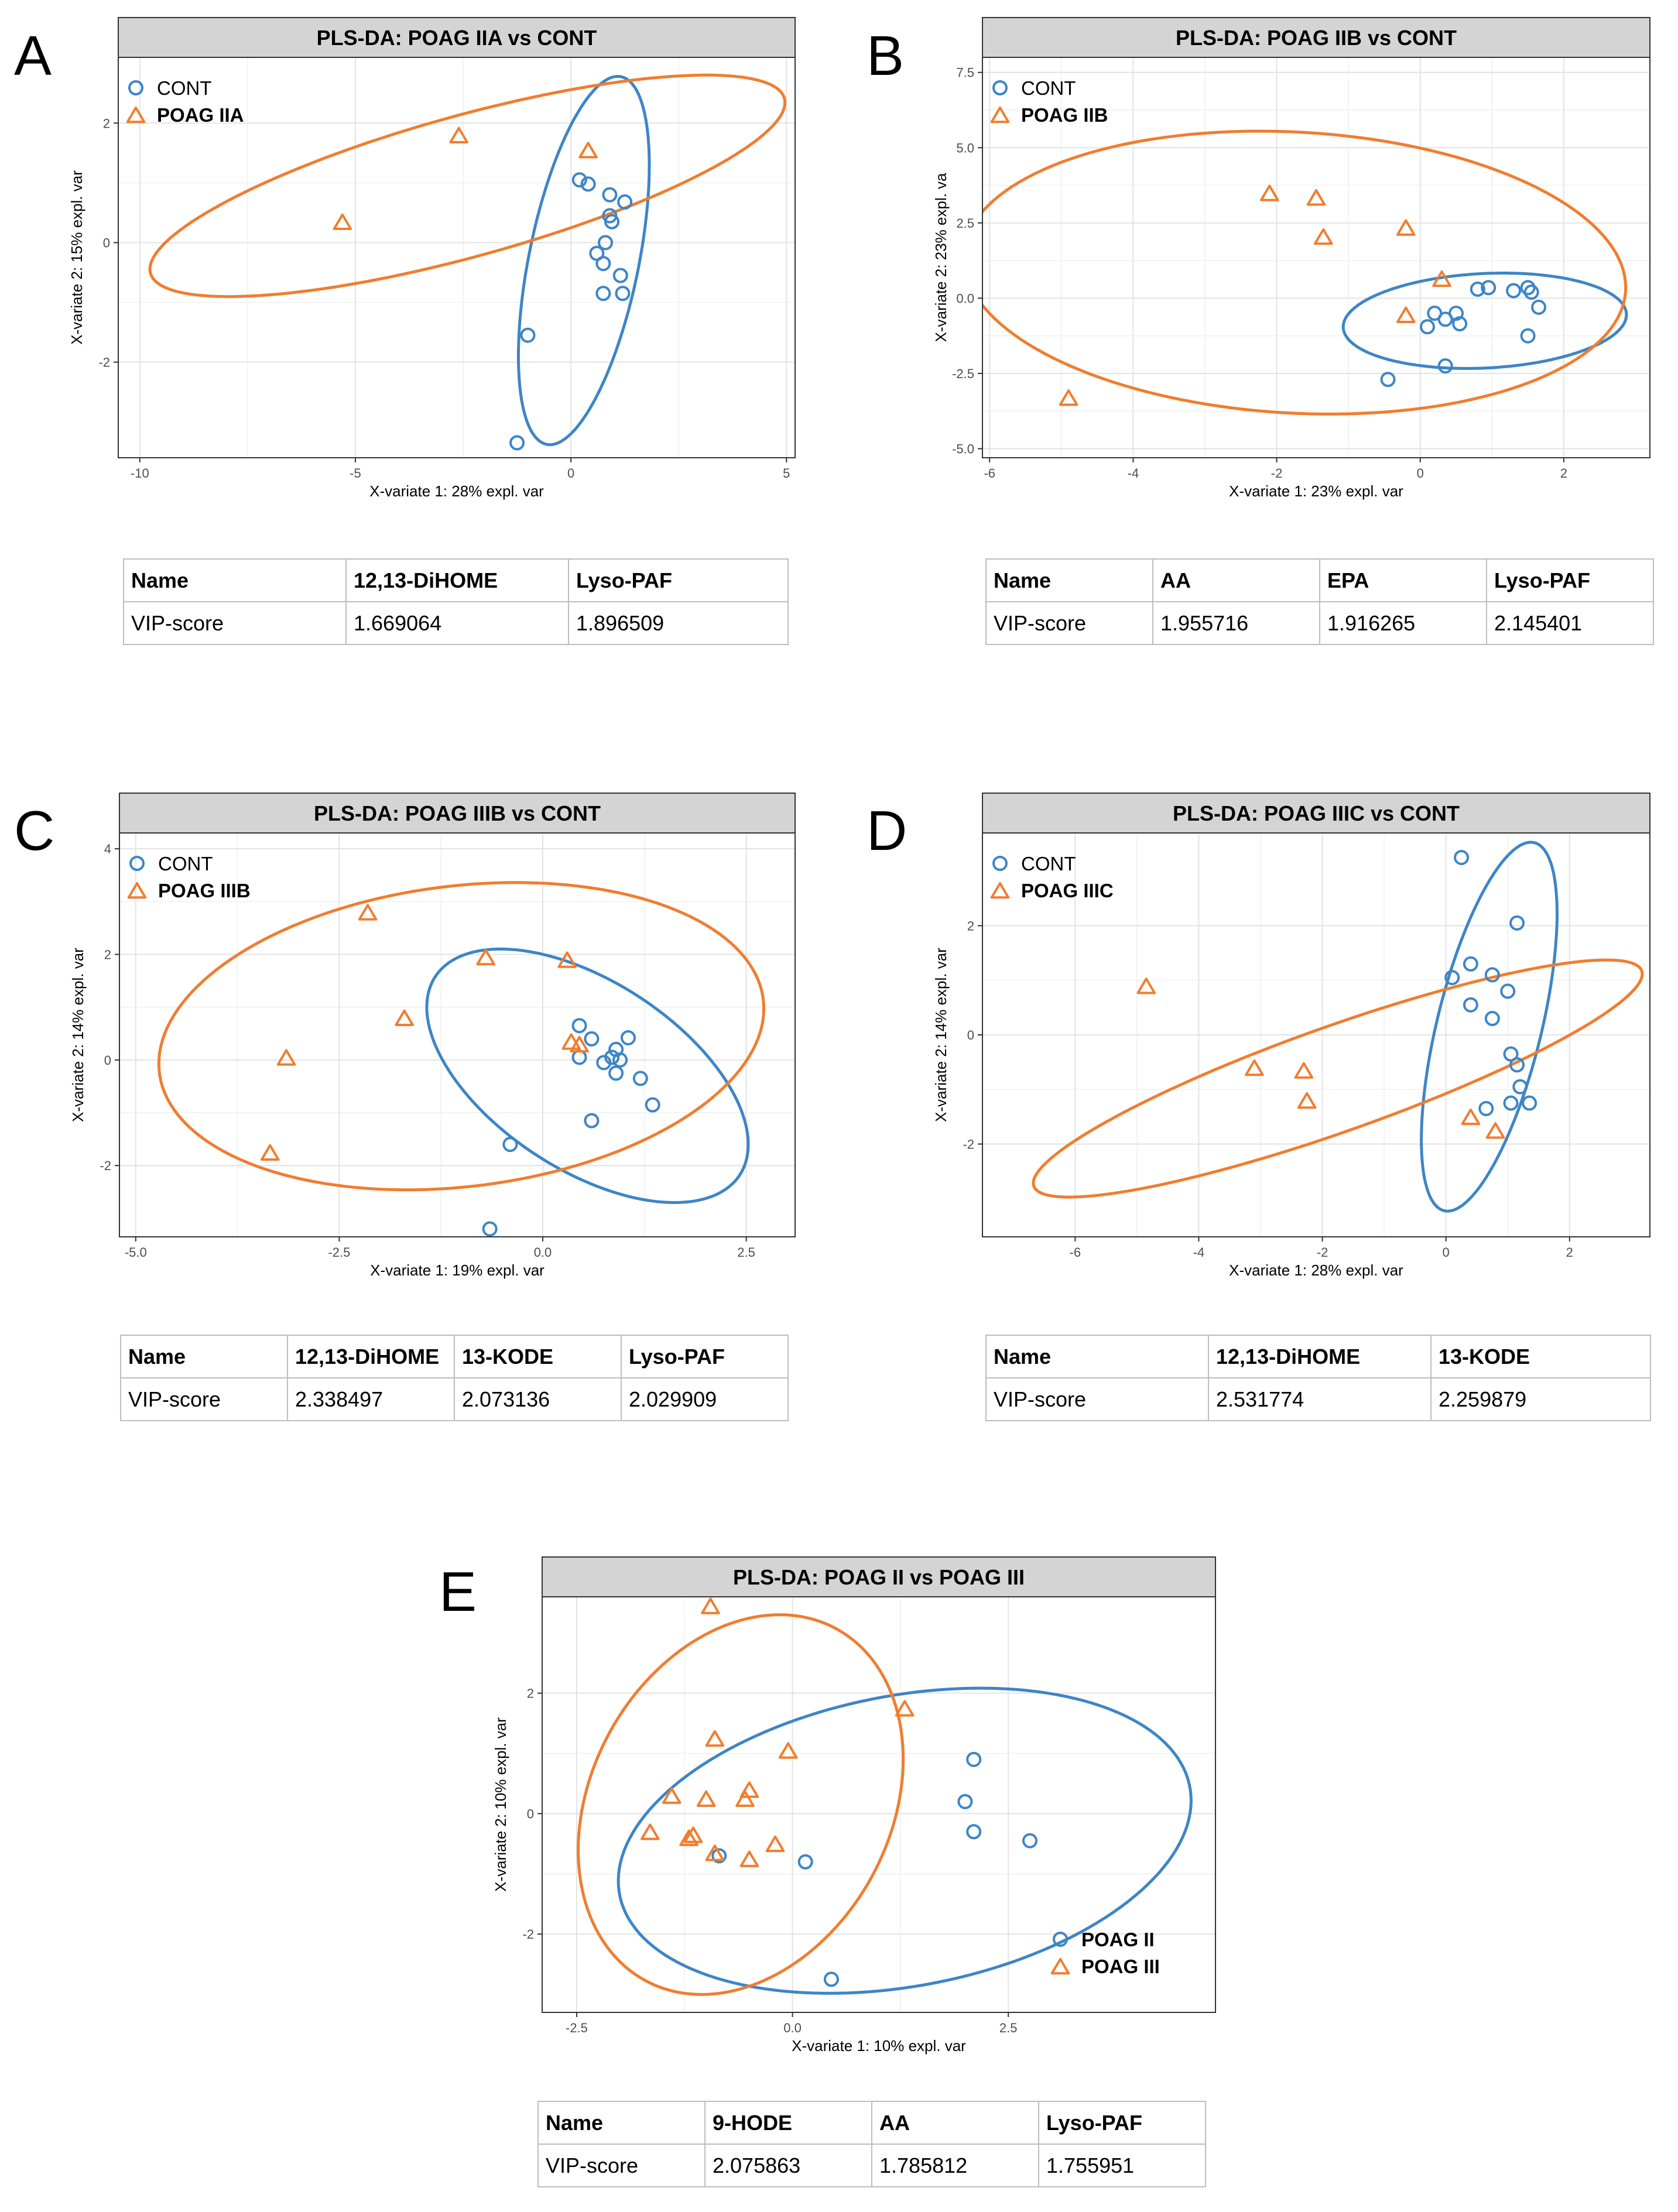 This screenshot has height=2212, width=1678. What do you see at coordinates (1049, 101) in the screenshot?
I see `legend: CONT POAG IIB` at bounding box center [1049, 101].